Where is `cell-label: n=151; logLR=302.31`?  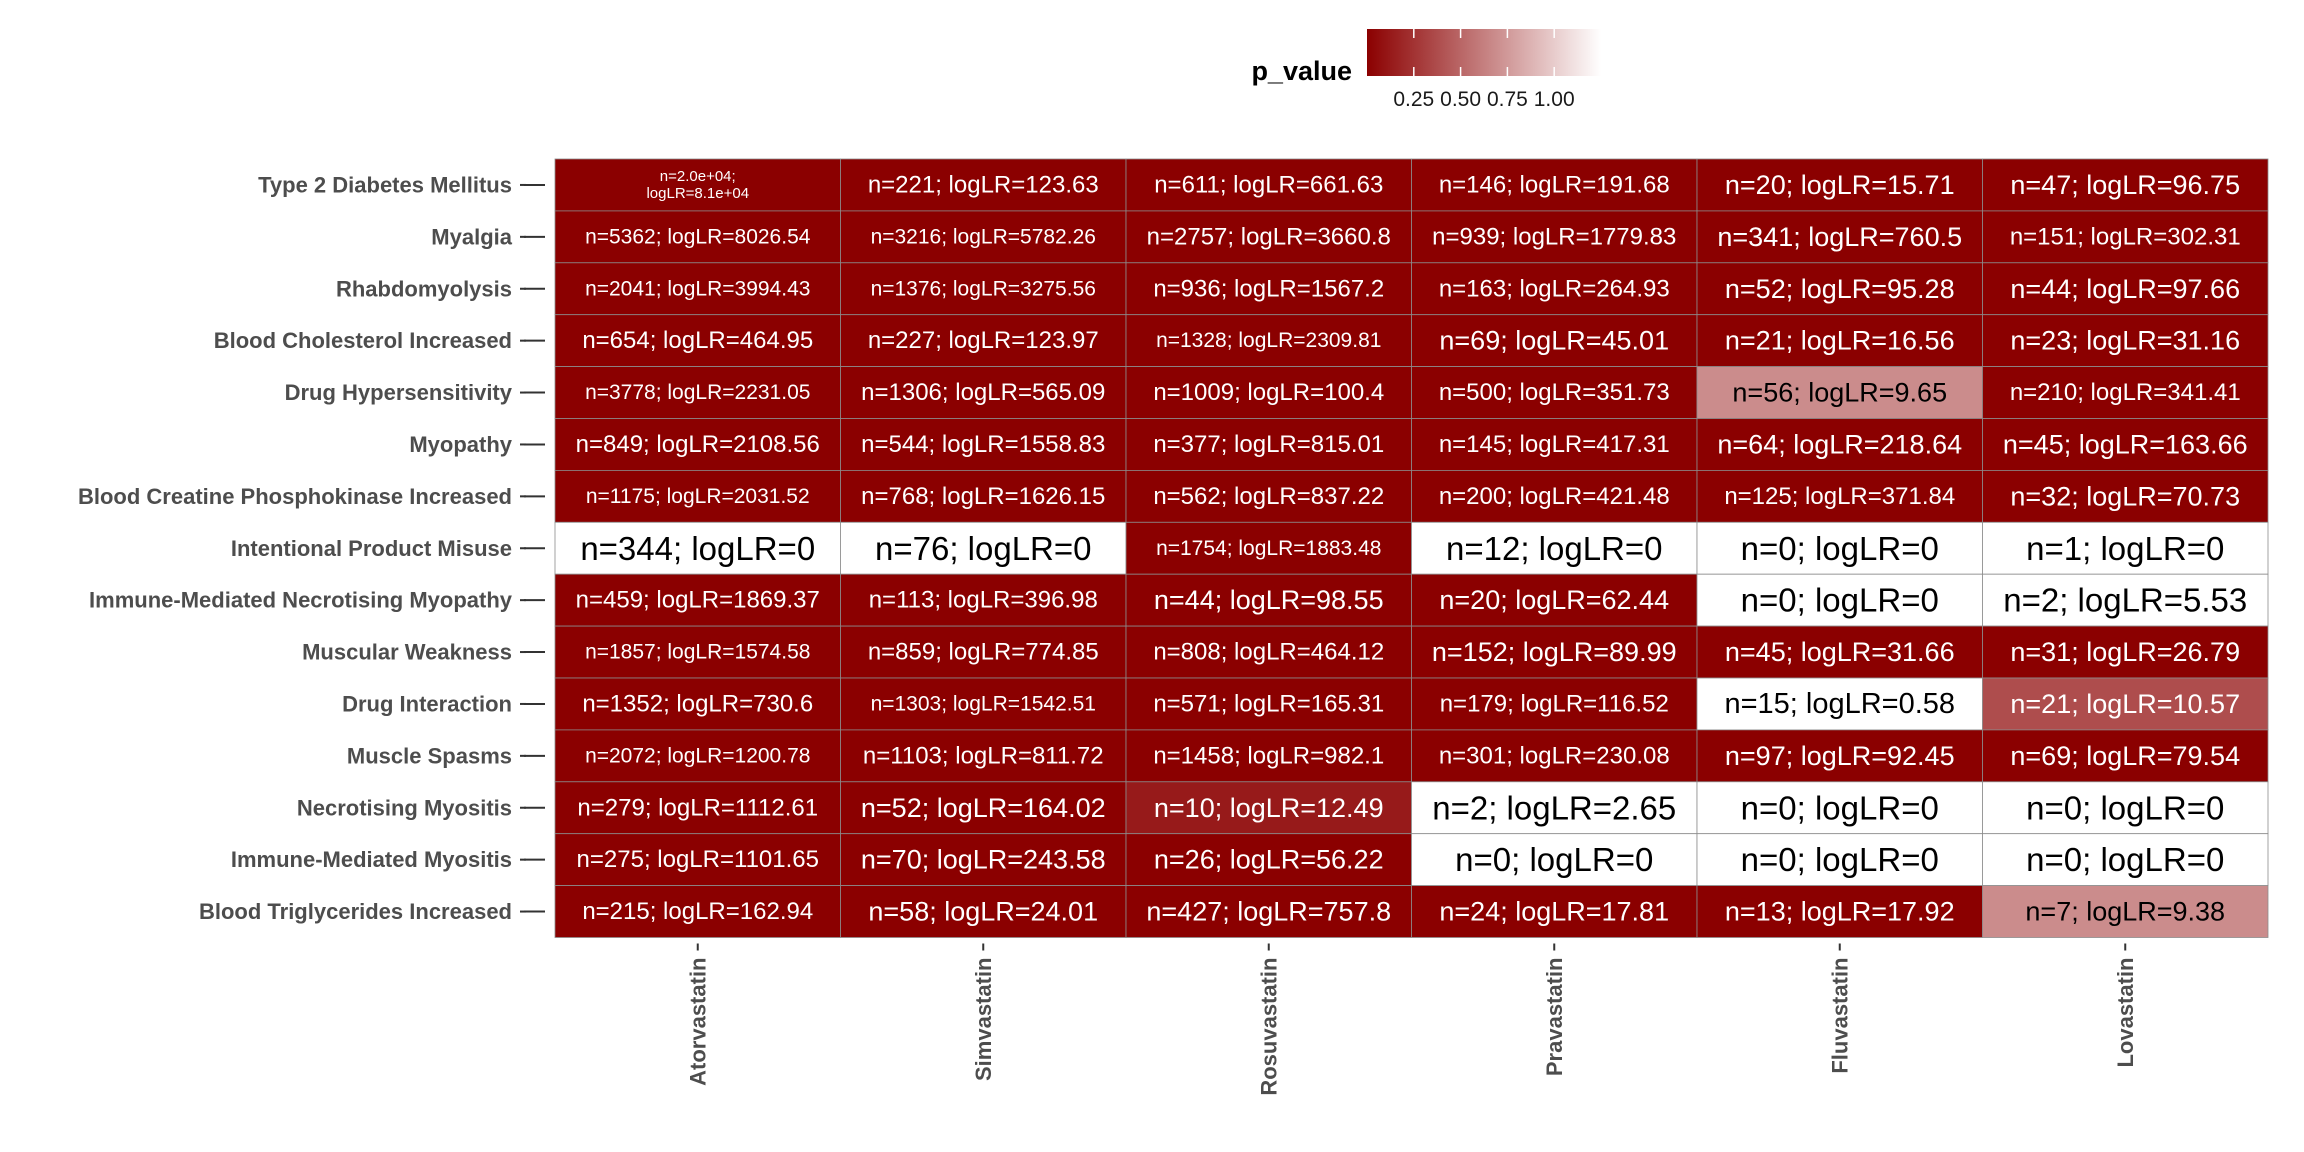
cell-label: n=151; logLR=302.31 is located at coordinates (2125, 236).